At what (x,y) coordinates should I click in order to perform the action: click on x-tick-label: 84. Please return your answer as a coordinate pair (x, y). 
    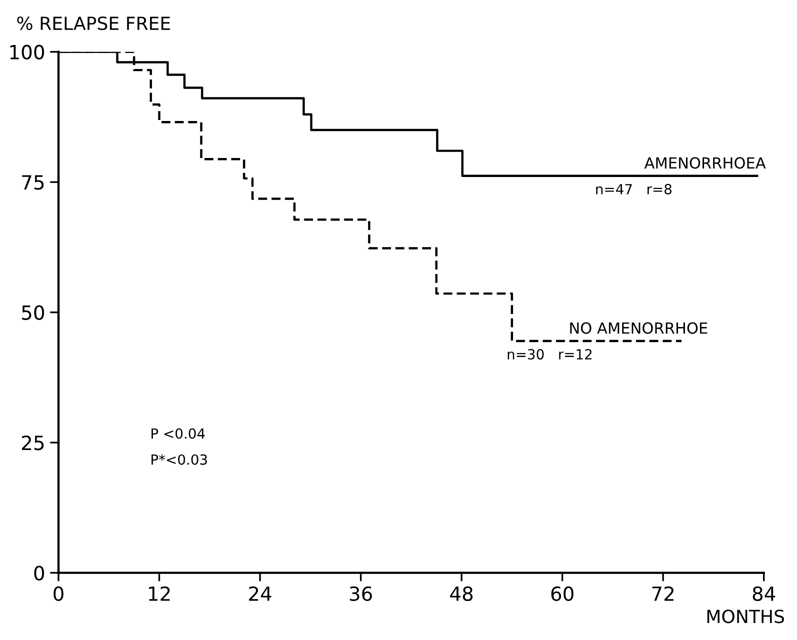
    Looking at the image, I should click on (764, 594).